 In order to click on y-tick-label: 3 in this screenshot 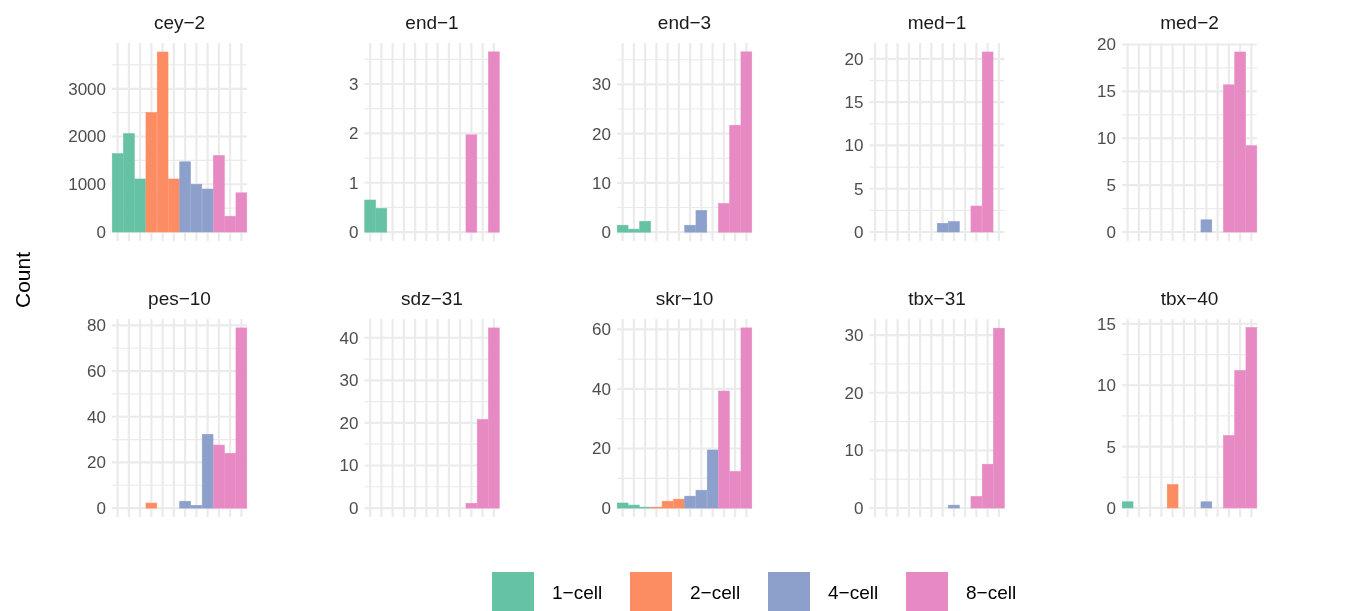, I will do `click(354, 84)`.